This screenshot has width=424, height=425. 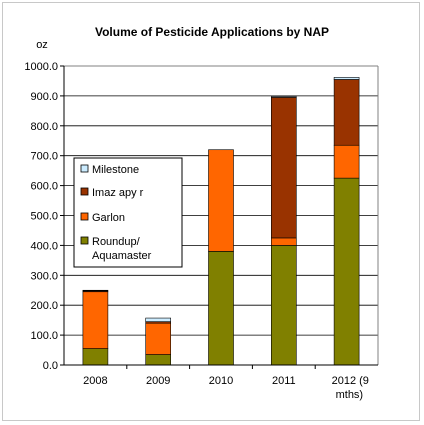 What do you see at coordinates (44, 187) in the screenshot?
I see `y-tick-label: 600.0` at bounding box center [44, 187].